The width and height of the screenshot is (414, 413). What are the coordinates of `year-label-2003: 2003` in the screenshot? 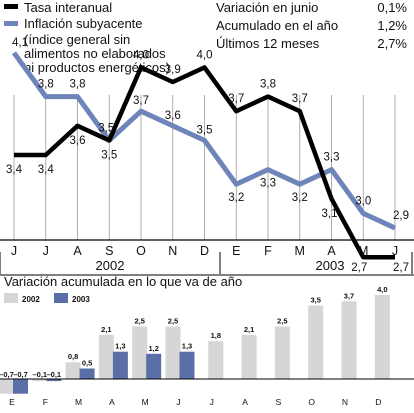 It's located at (330, 265).